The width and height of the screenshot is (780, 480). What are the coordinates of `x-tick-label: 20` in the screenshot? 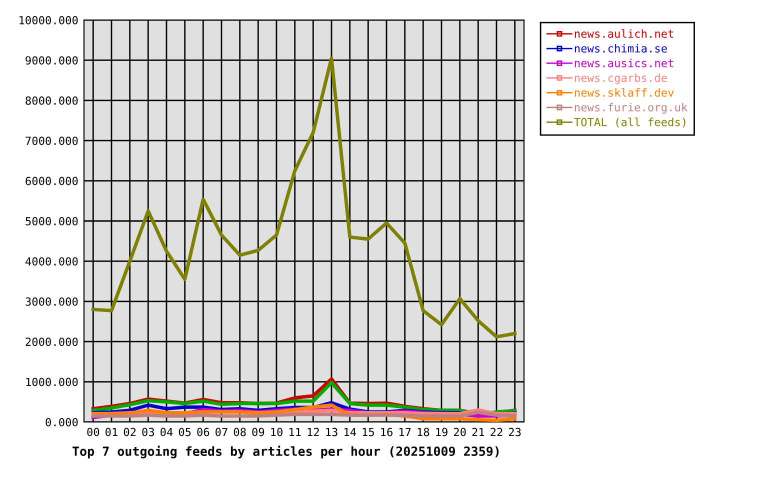 It's located at (460, 432).